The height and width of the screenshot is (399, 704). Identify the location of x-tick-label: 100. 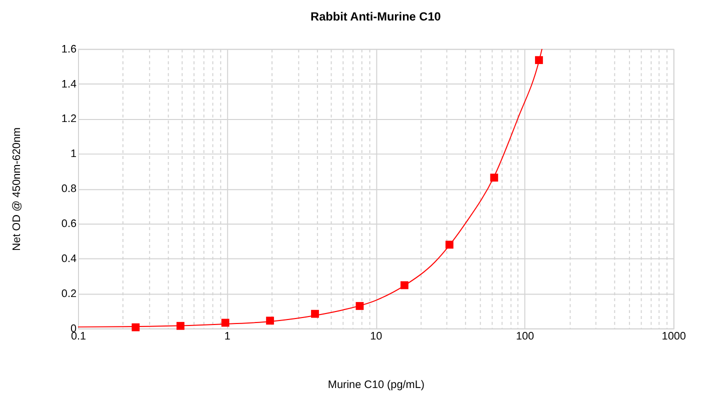
(525, 336).